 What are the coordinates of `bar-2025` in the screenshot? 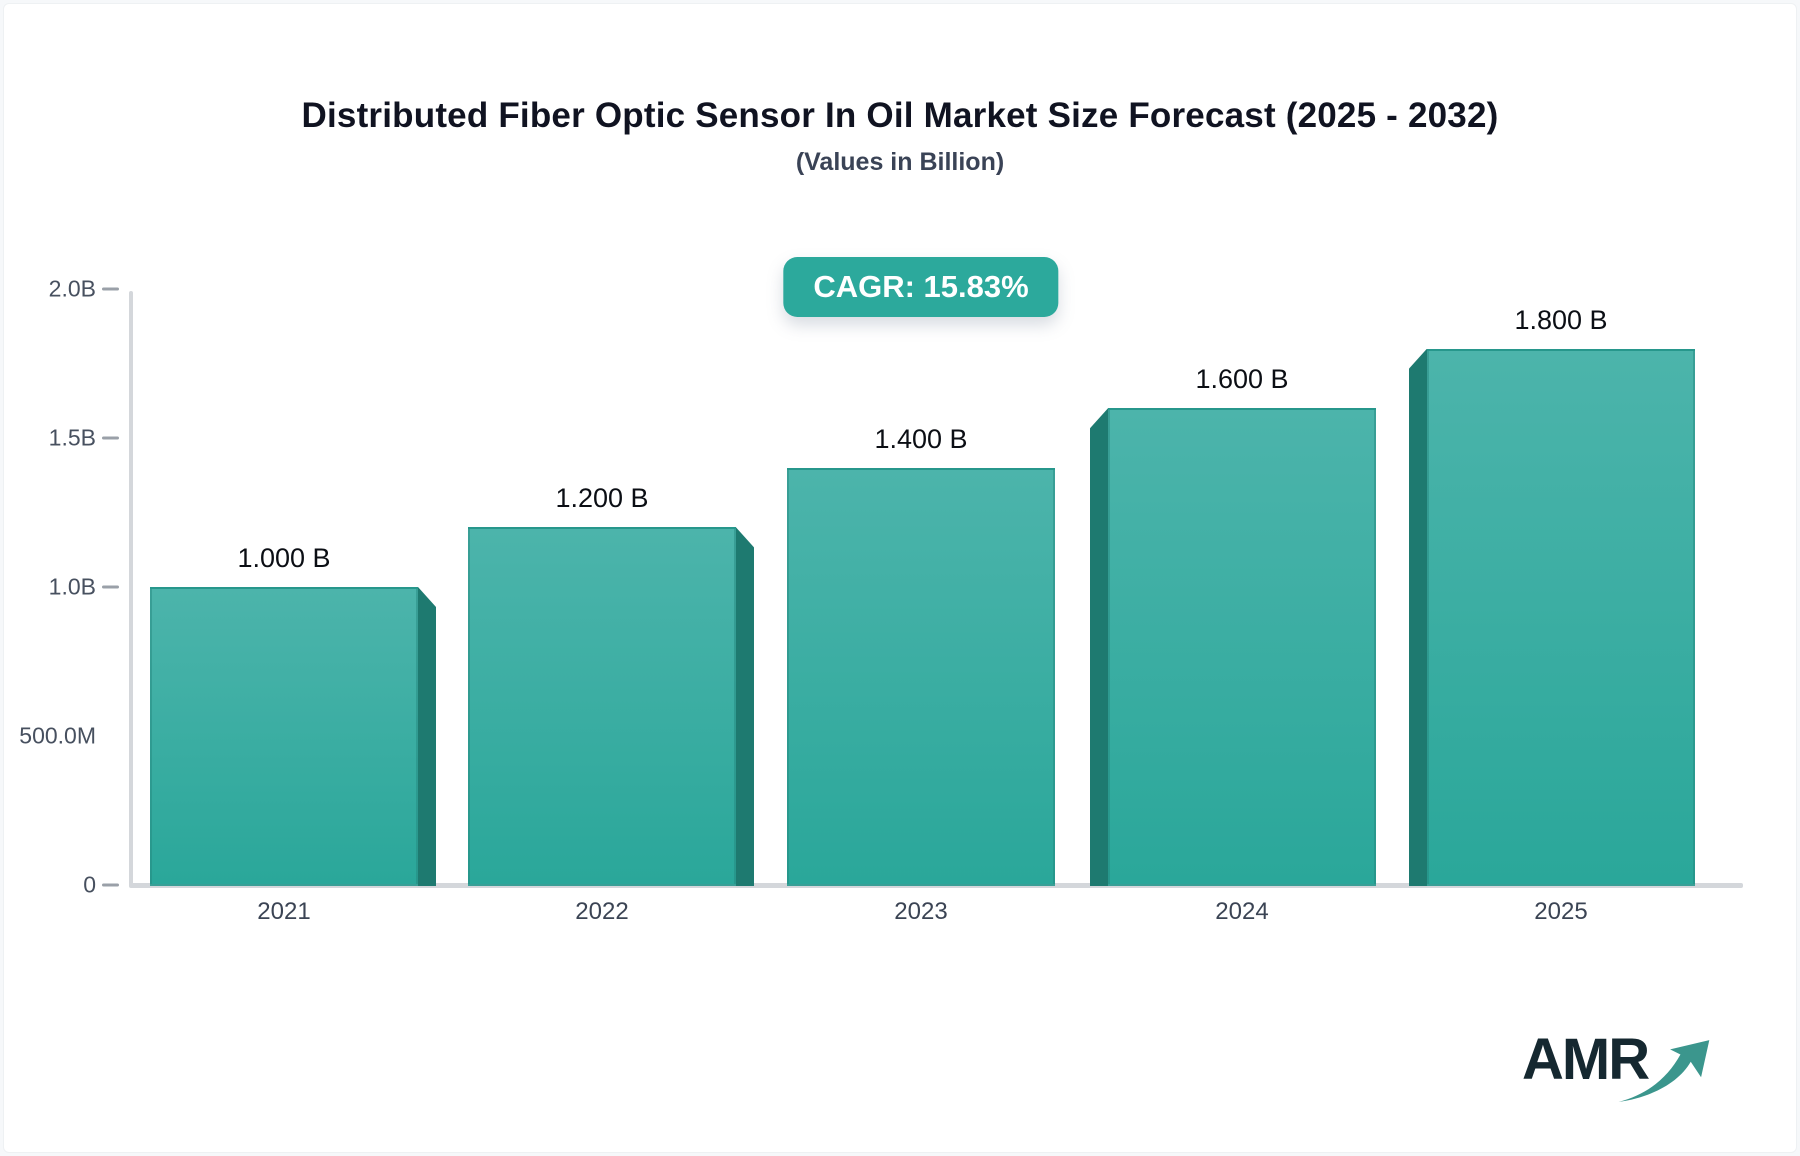 It's located at (1561, 617).